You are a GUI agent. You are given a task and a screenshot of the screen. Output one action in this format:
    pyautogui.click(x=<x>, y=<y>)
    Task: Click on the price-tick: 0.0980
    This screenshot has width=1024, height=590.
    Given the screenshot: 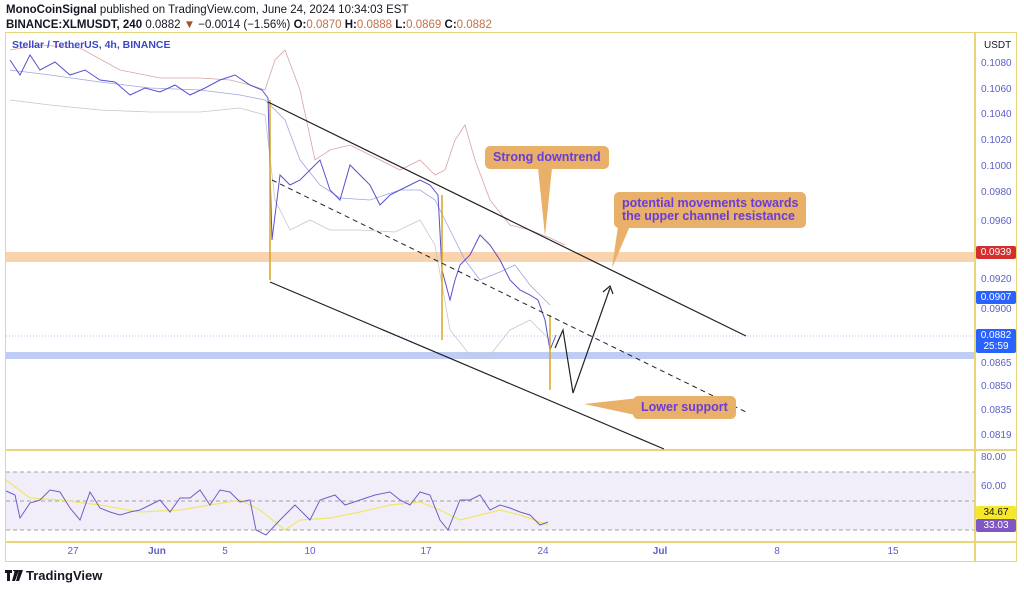 What is the action you would take?
    pyautogui.click(x=996, y=192)
    